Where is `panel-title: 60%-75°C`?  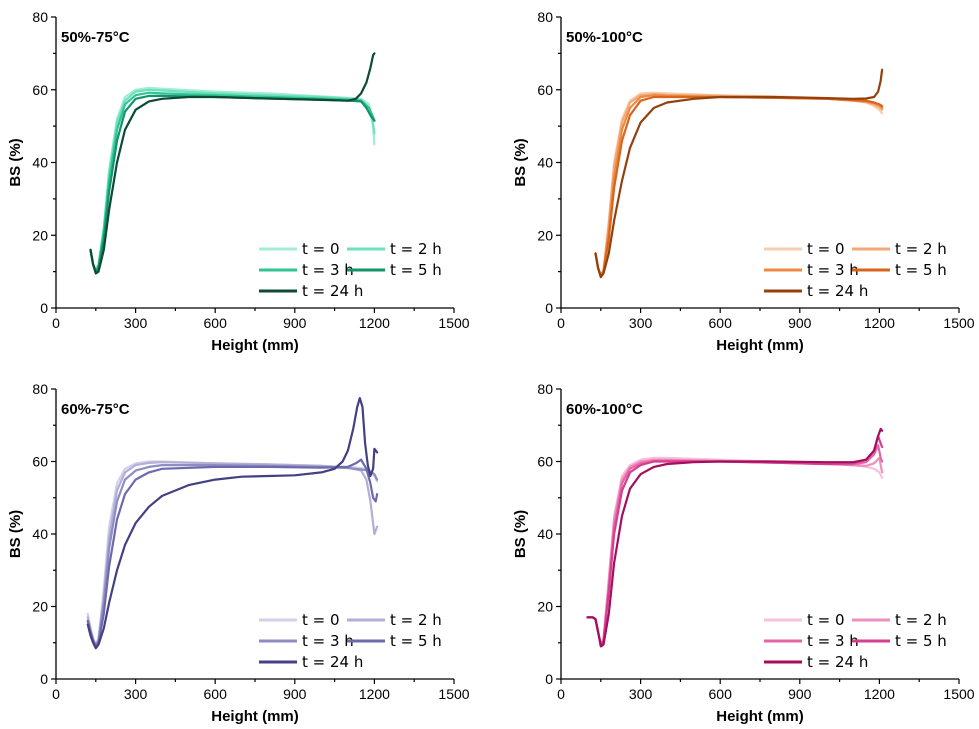
panel-title: 60%-75°C is located at coordinates (95, 409).